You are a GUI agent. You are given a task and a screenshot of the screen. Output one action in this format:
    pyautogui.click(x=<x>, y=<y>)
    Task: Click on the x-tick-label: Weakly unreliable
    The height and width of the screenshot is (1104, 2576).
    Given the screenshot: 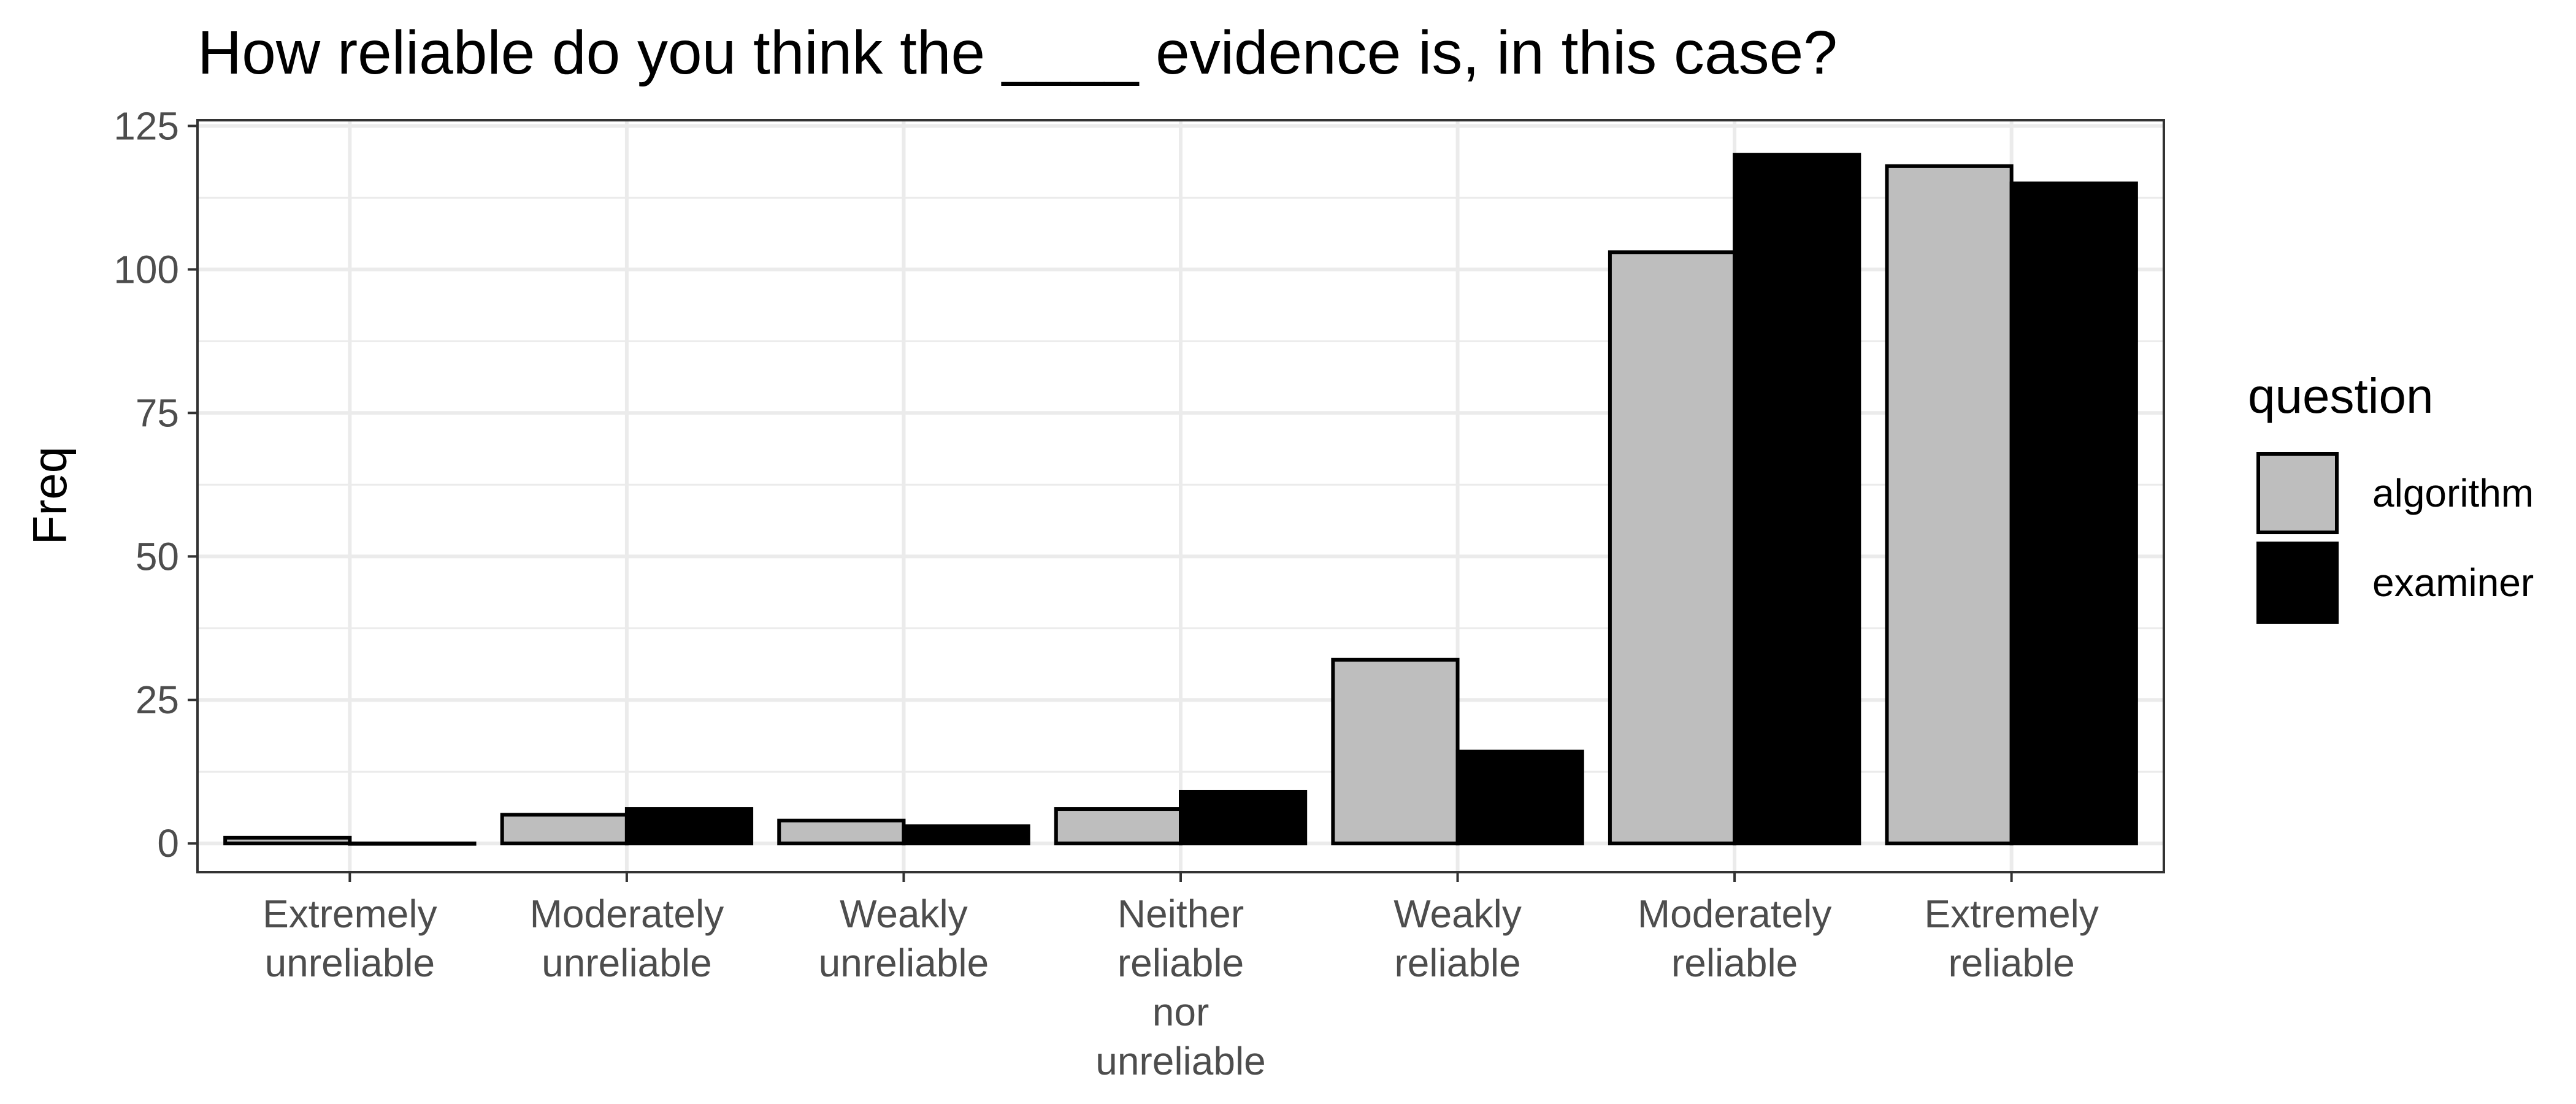 What is the action you would take?
    pyautogui.click(x=904, y=938)
    